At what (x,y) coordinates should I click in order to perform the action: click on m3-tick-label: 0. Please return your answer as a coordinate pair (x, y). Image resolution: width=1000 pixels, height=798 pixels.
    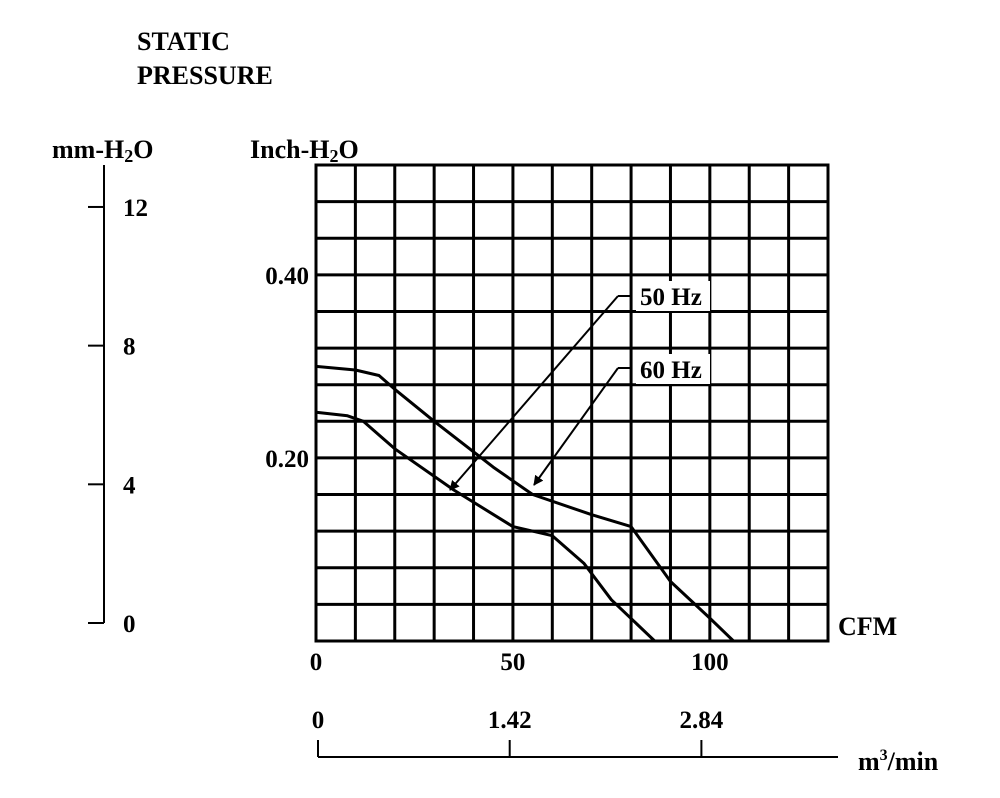
    Looking at the image, I should click on (318, 720).